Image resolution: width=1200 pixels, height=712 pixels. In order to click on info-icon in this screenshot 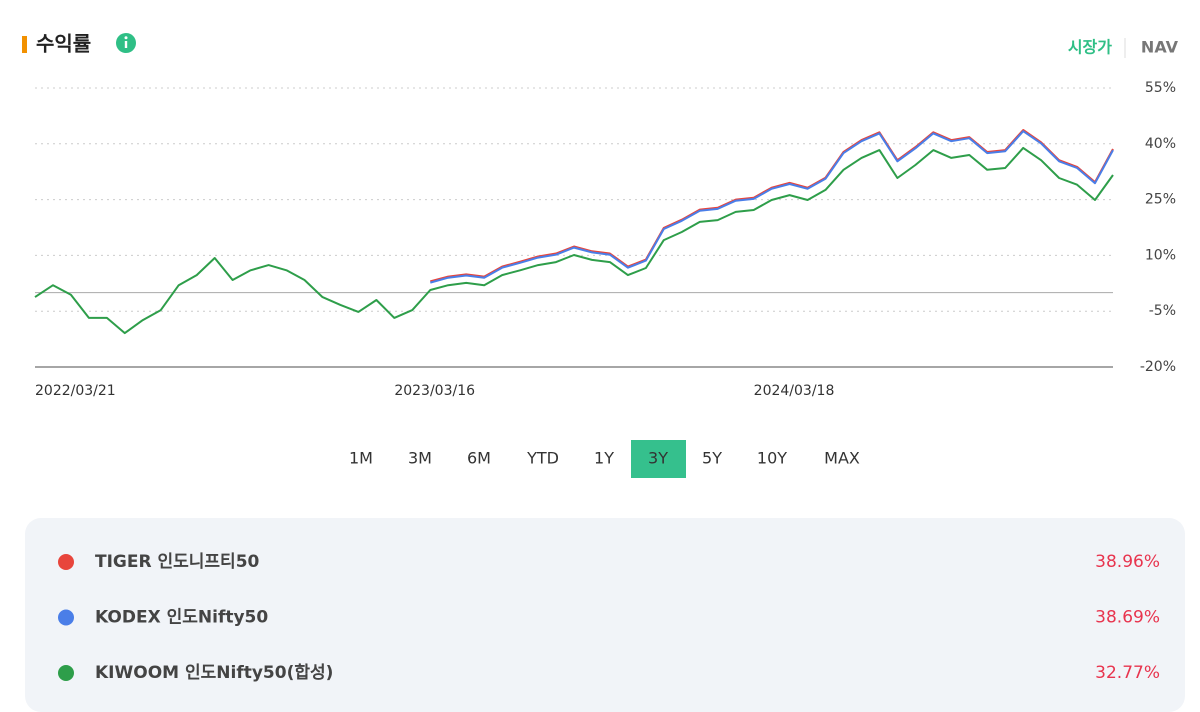, I will do `click(126, 43)`.